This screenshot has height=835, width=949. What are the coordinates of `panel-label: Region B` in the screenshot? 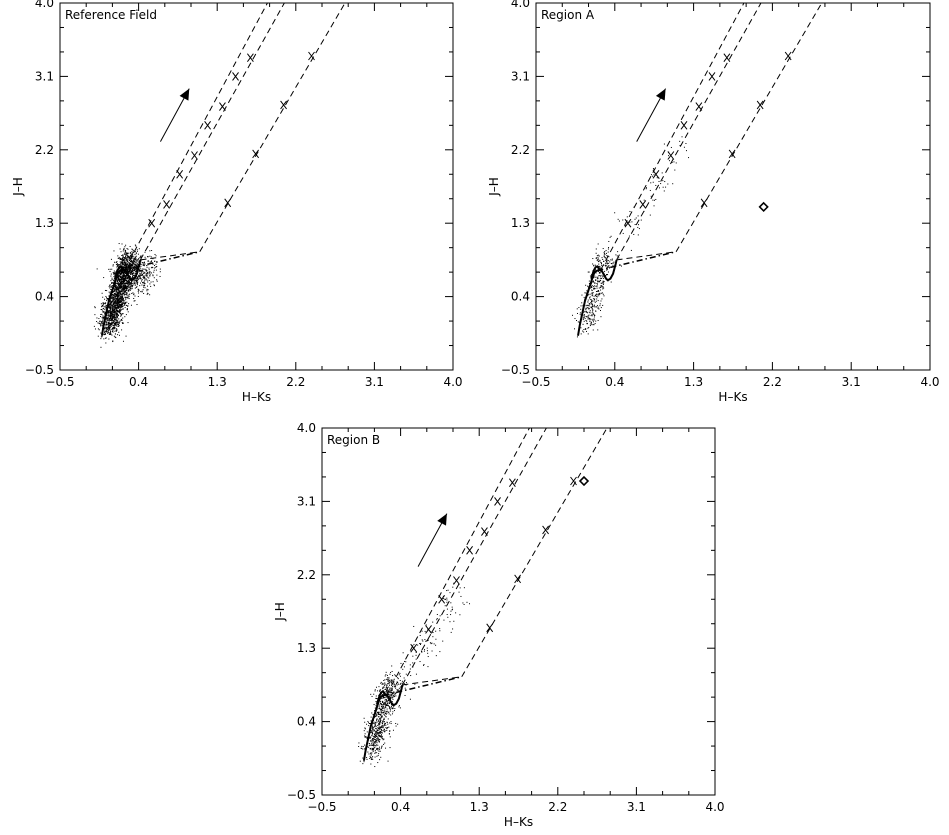 It's located at (353, 440).